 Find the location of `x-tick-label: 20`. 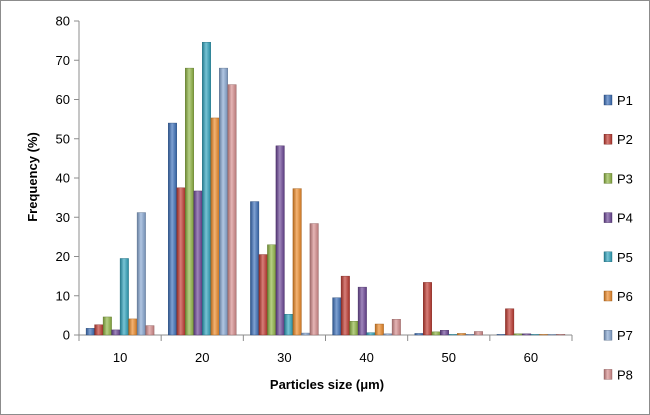

x-tick-label: 20 is located at coordinates (202, 357).